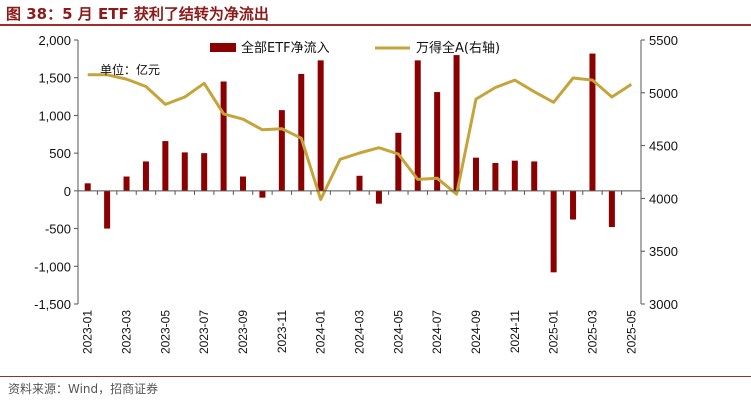 The width and height of the screenshot is (751, 401). I want to click on figure-title: 图 38：5 月 ETF 获利了结转为净流出, so click(137, 14).